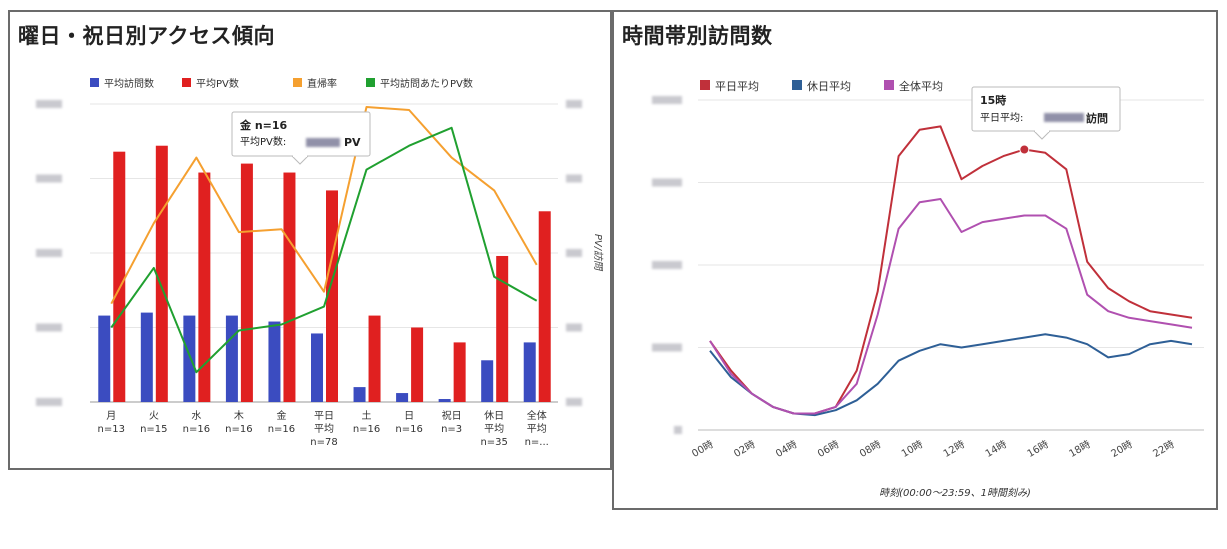 The width and height of the screenshot is (1227, 549). I want to click on x-tick-label: 08時, so click(870, 449).